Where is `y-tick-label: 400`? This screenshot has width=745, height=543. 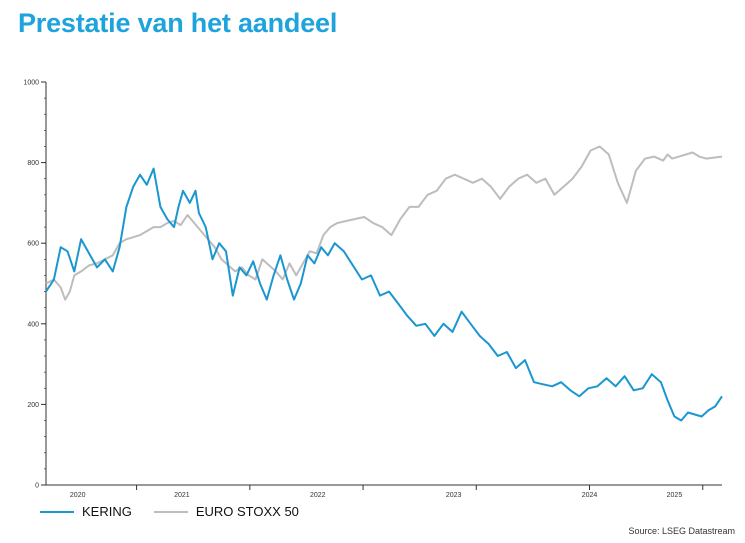 y-tick-label: 400 is located at coordinates (33, 324).